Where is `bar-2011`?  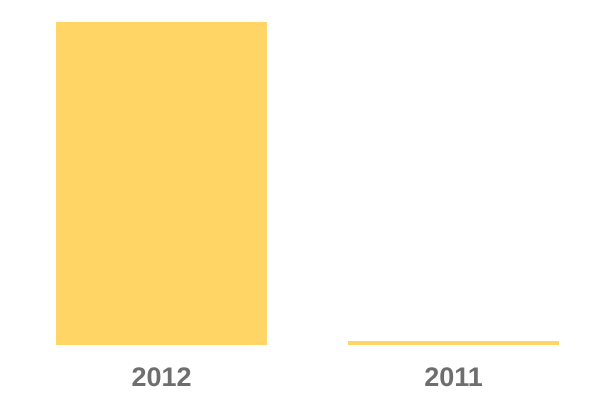 bar-2011 is located at coordinates (453, 343).